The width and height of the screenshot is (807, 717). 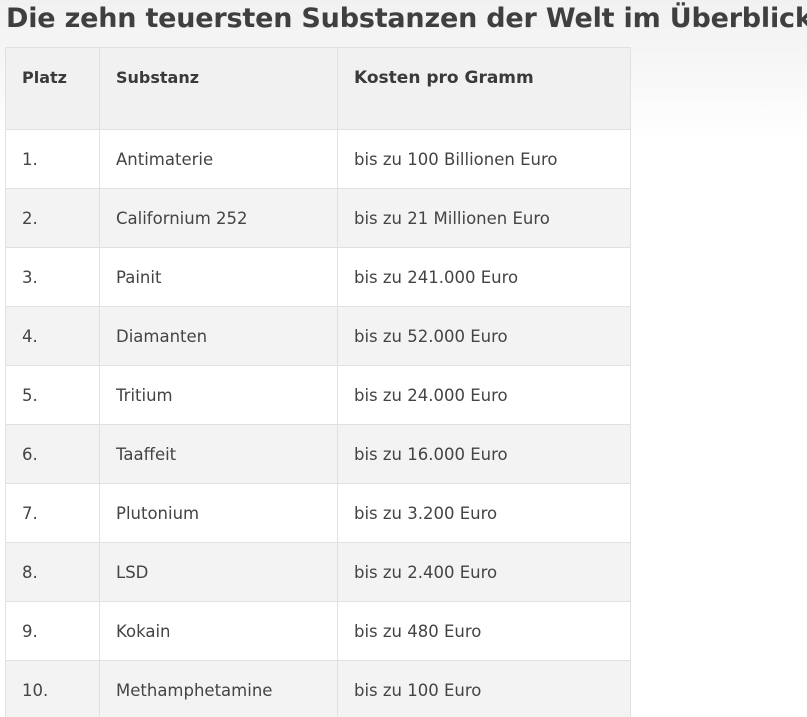 I want to click on table-header: Platz Substanz Kosten pro Gramm, so click(x=318, y=88).